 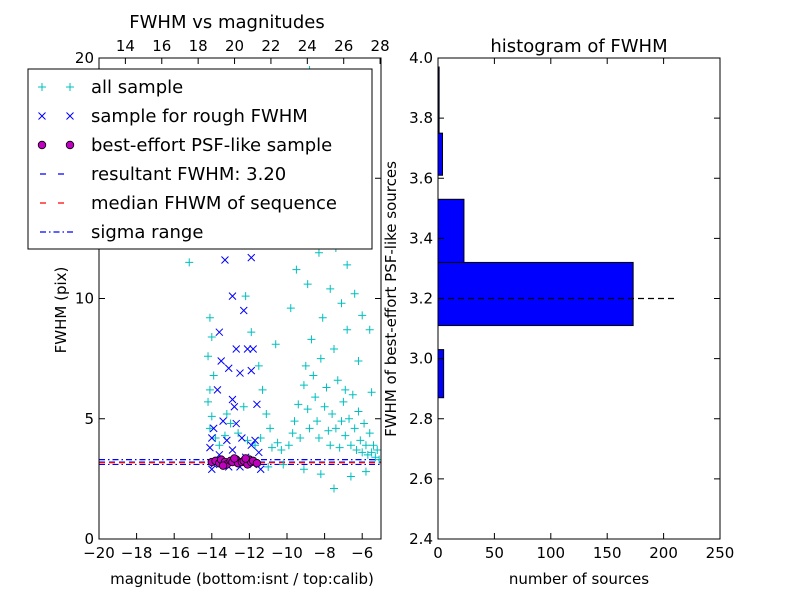 What do you see at coordinates (198, 46) in the screenshot?
I see `scatter-top-tick-label: 18` at bounding box center [198, 46].